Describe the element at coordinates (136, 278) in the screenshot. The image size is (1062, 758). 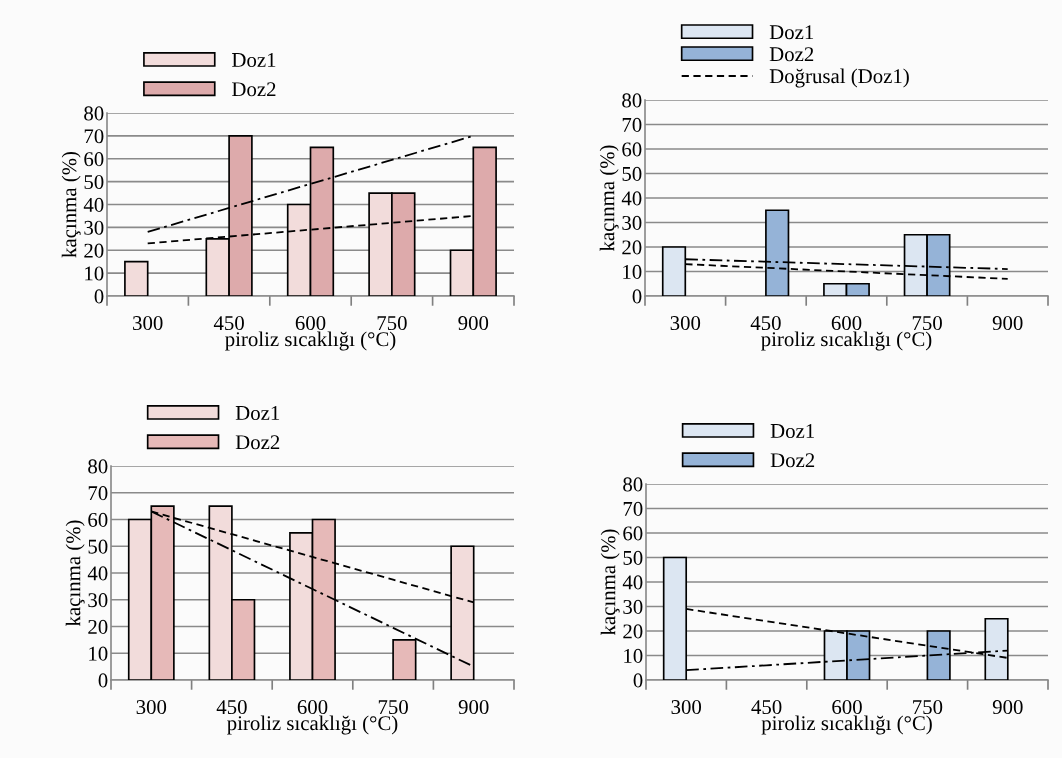
I see `bar` at that location.